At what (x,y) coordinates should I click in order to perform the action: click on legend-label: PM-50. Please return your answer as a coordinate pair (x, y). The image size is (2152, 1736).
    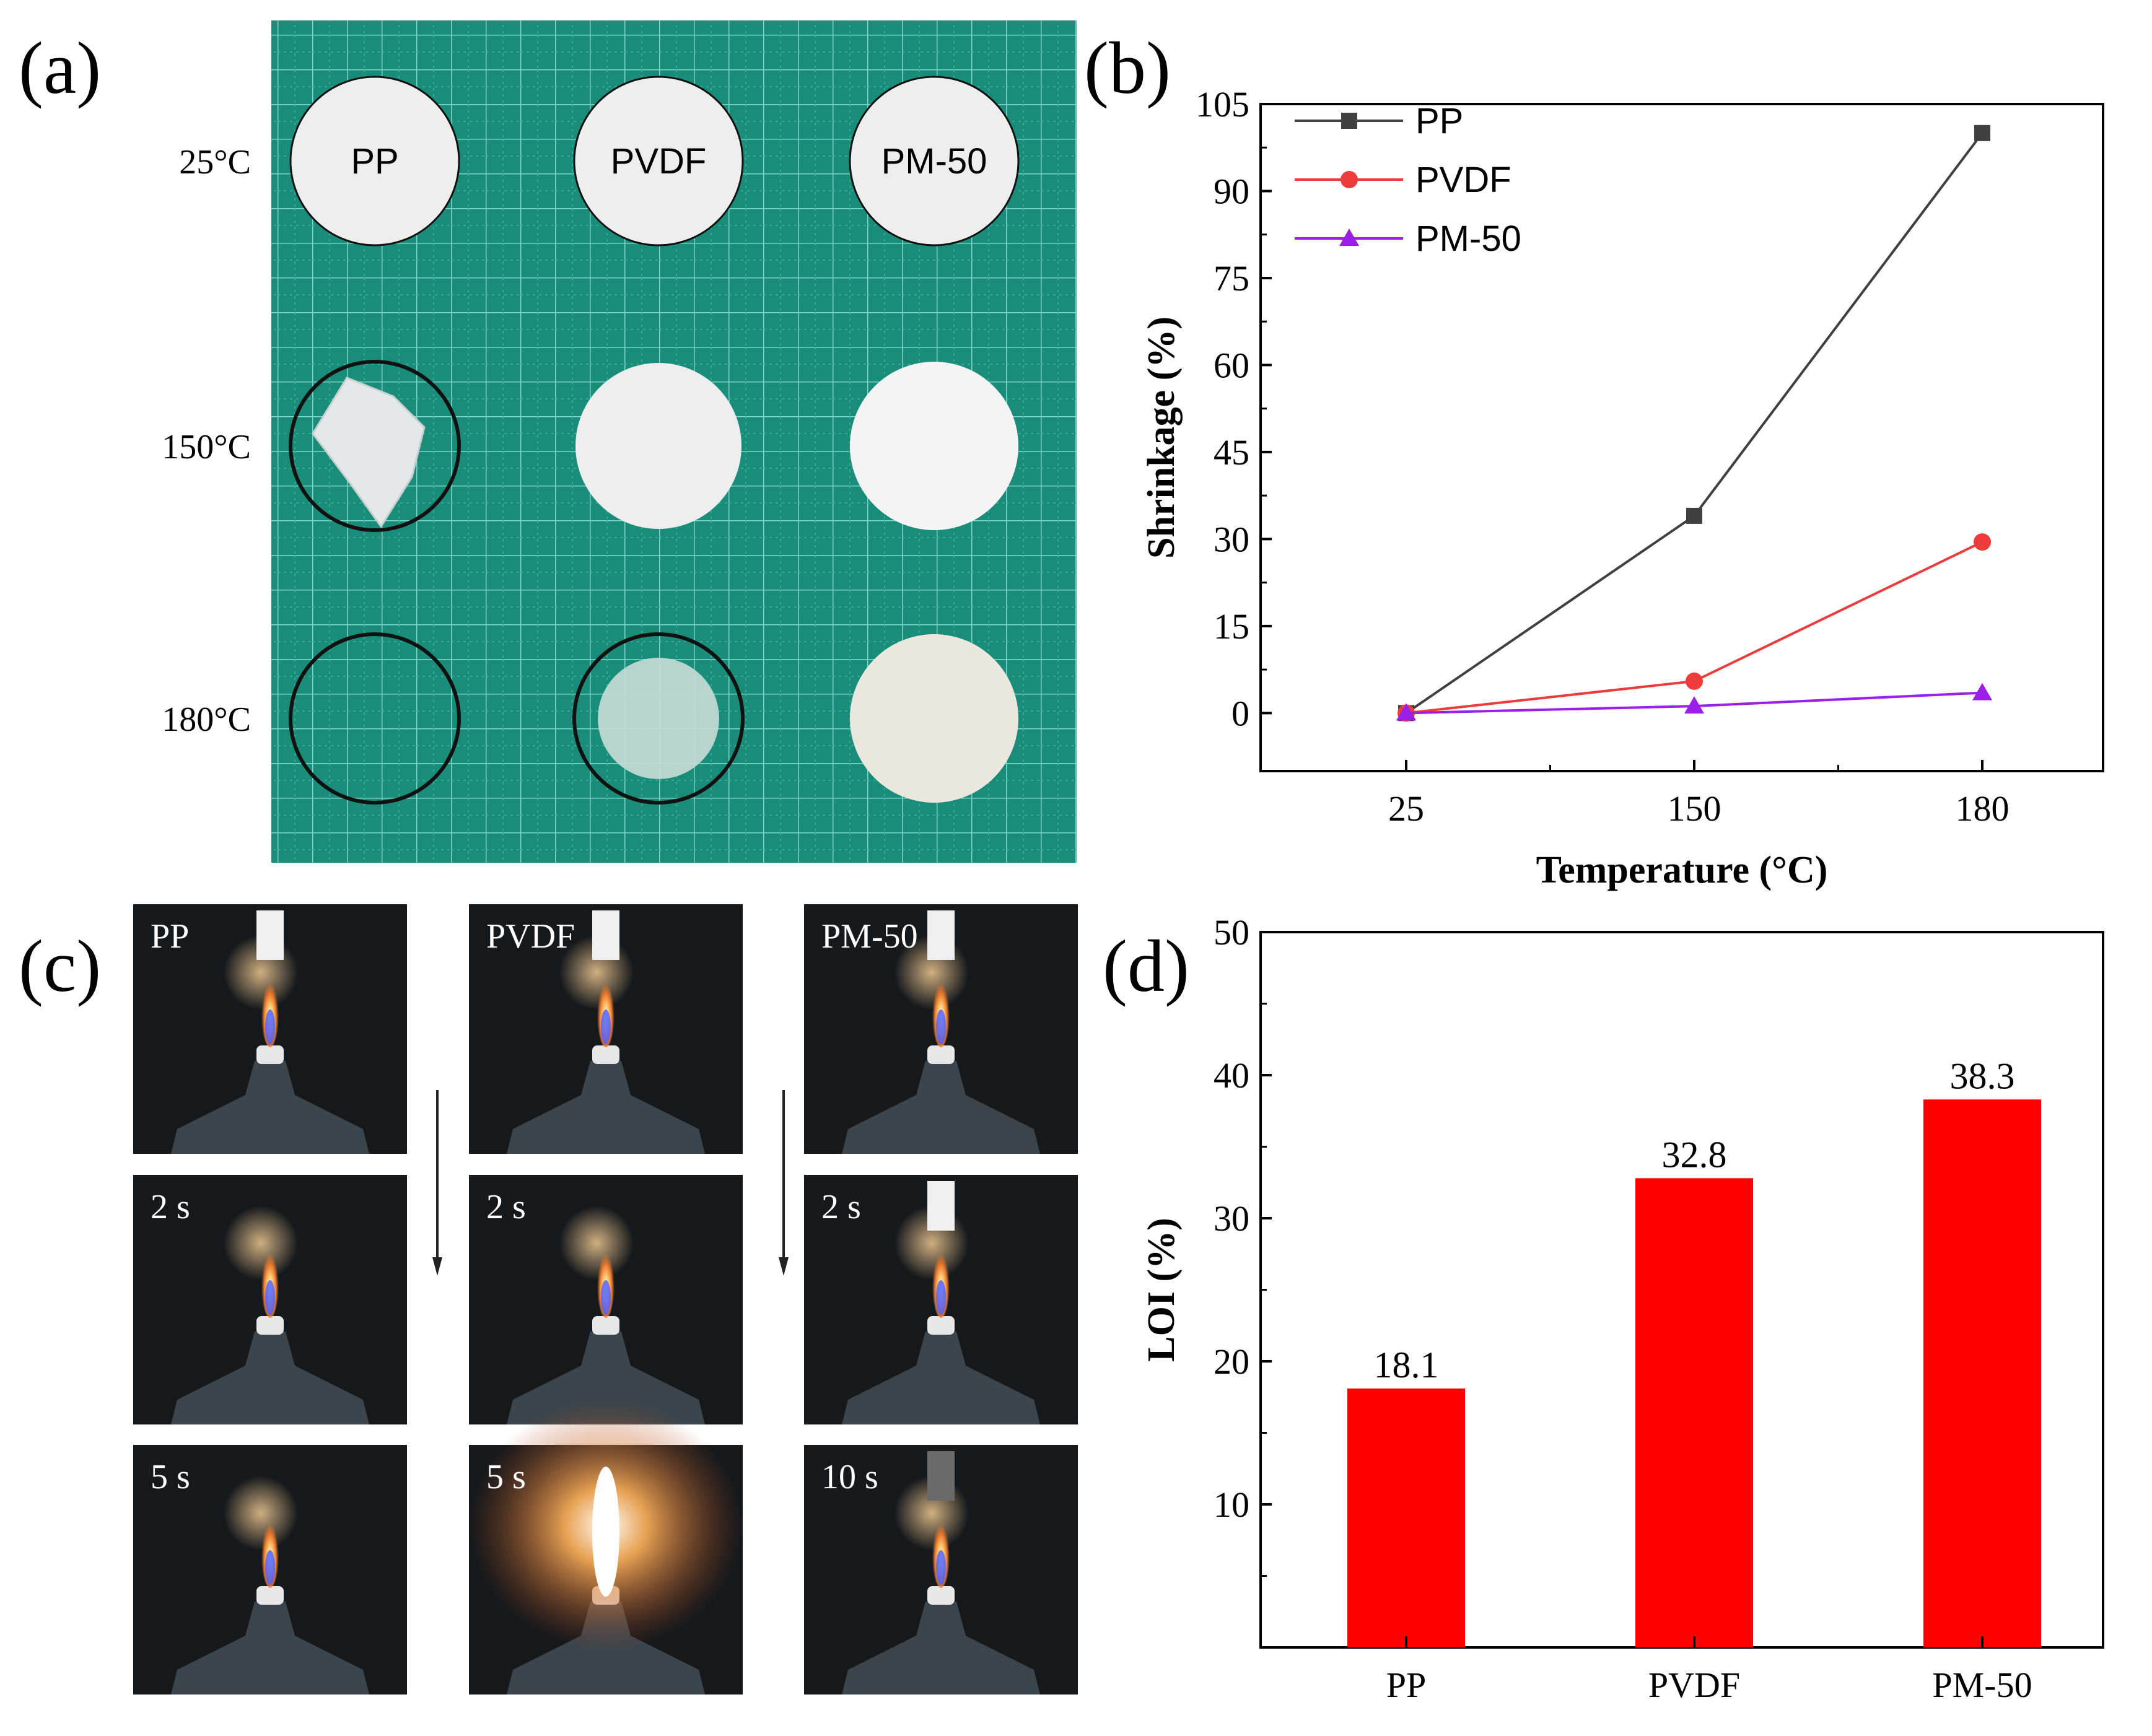
    Looking at the image, I should click on (1468, 239).